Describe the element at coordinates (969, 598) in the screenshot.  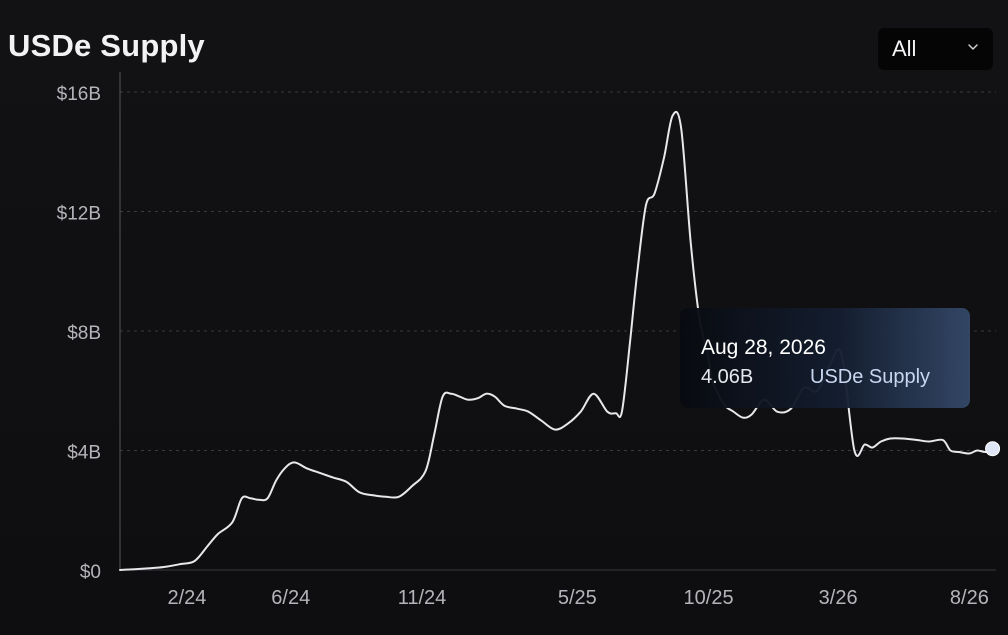
I see `x-tick-label: 8/26` at that location.